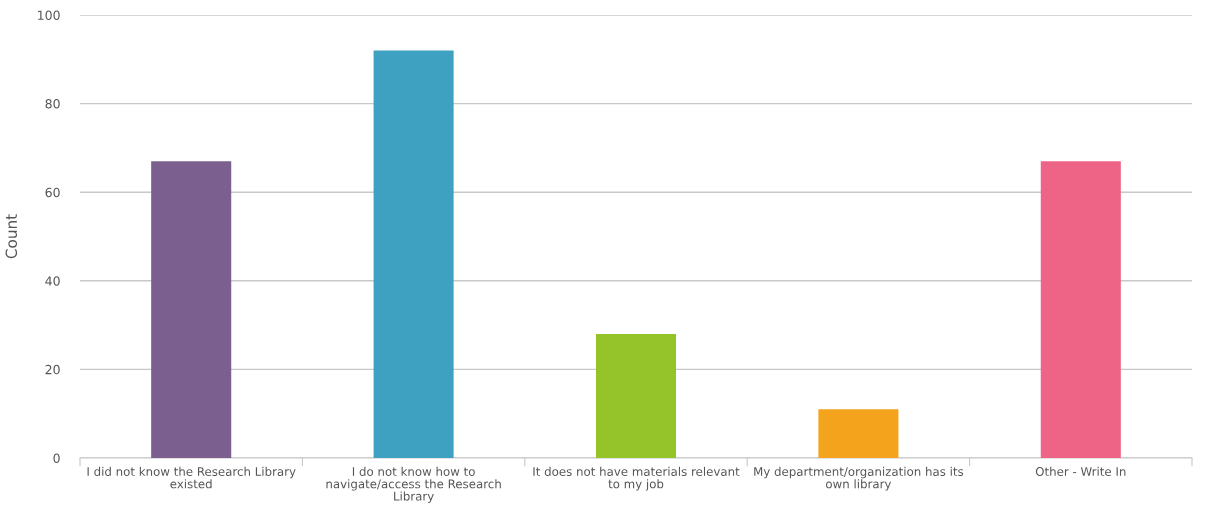 This screenshot has width=1222, height=519. I want to click on x-tick-label: My department/organization has its own library, so click(859, 478).